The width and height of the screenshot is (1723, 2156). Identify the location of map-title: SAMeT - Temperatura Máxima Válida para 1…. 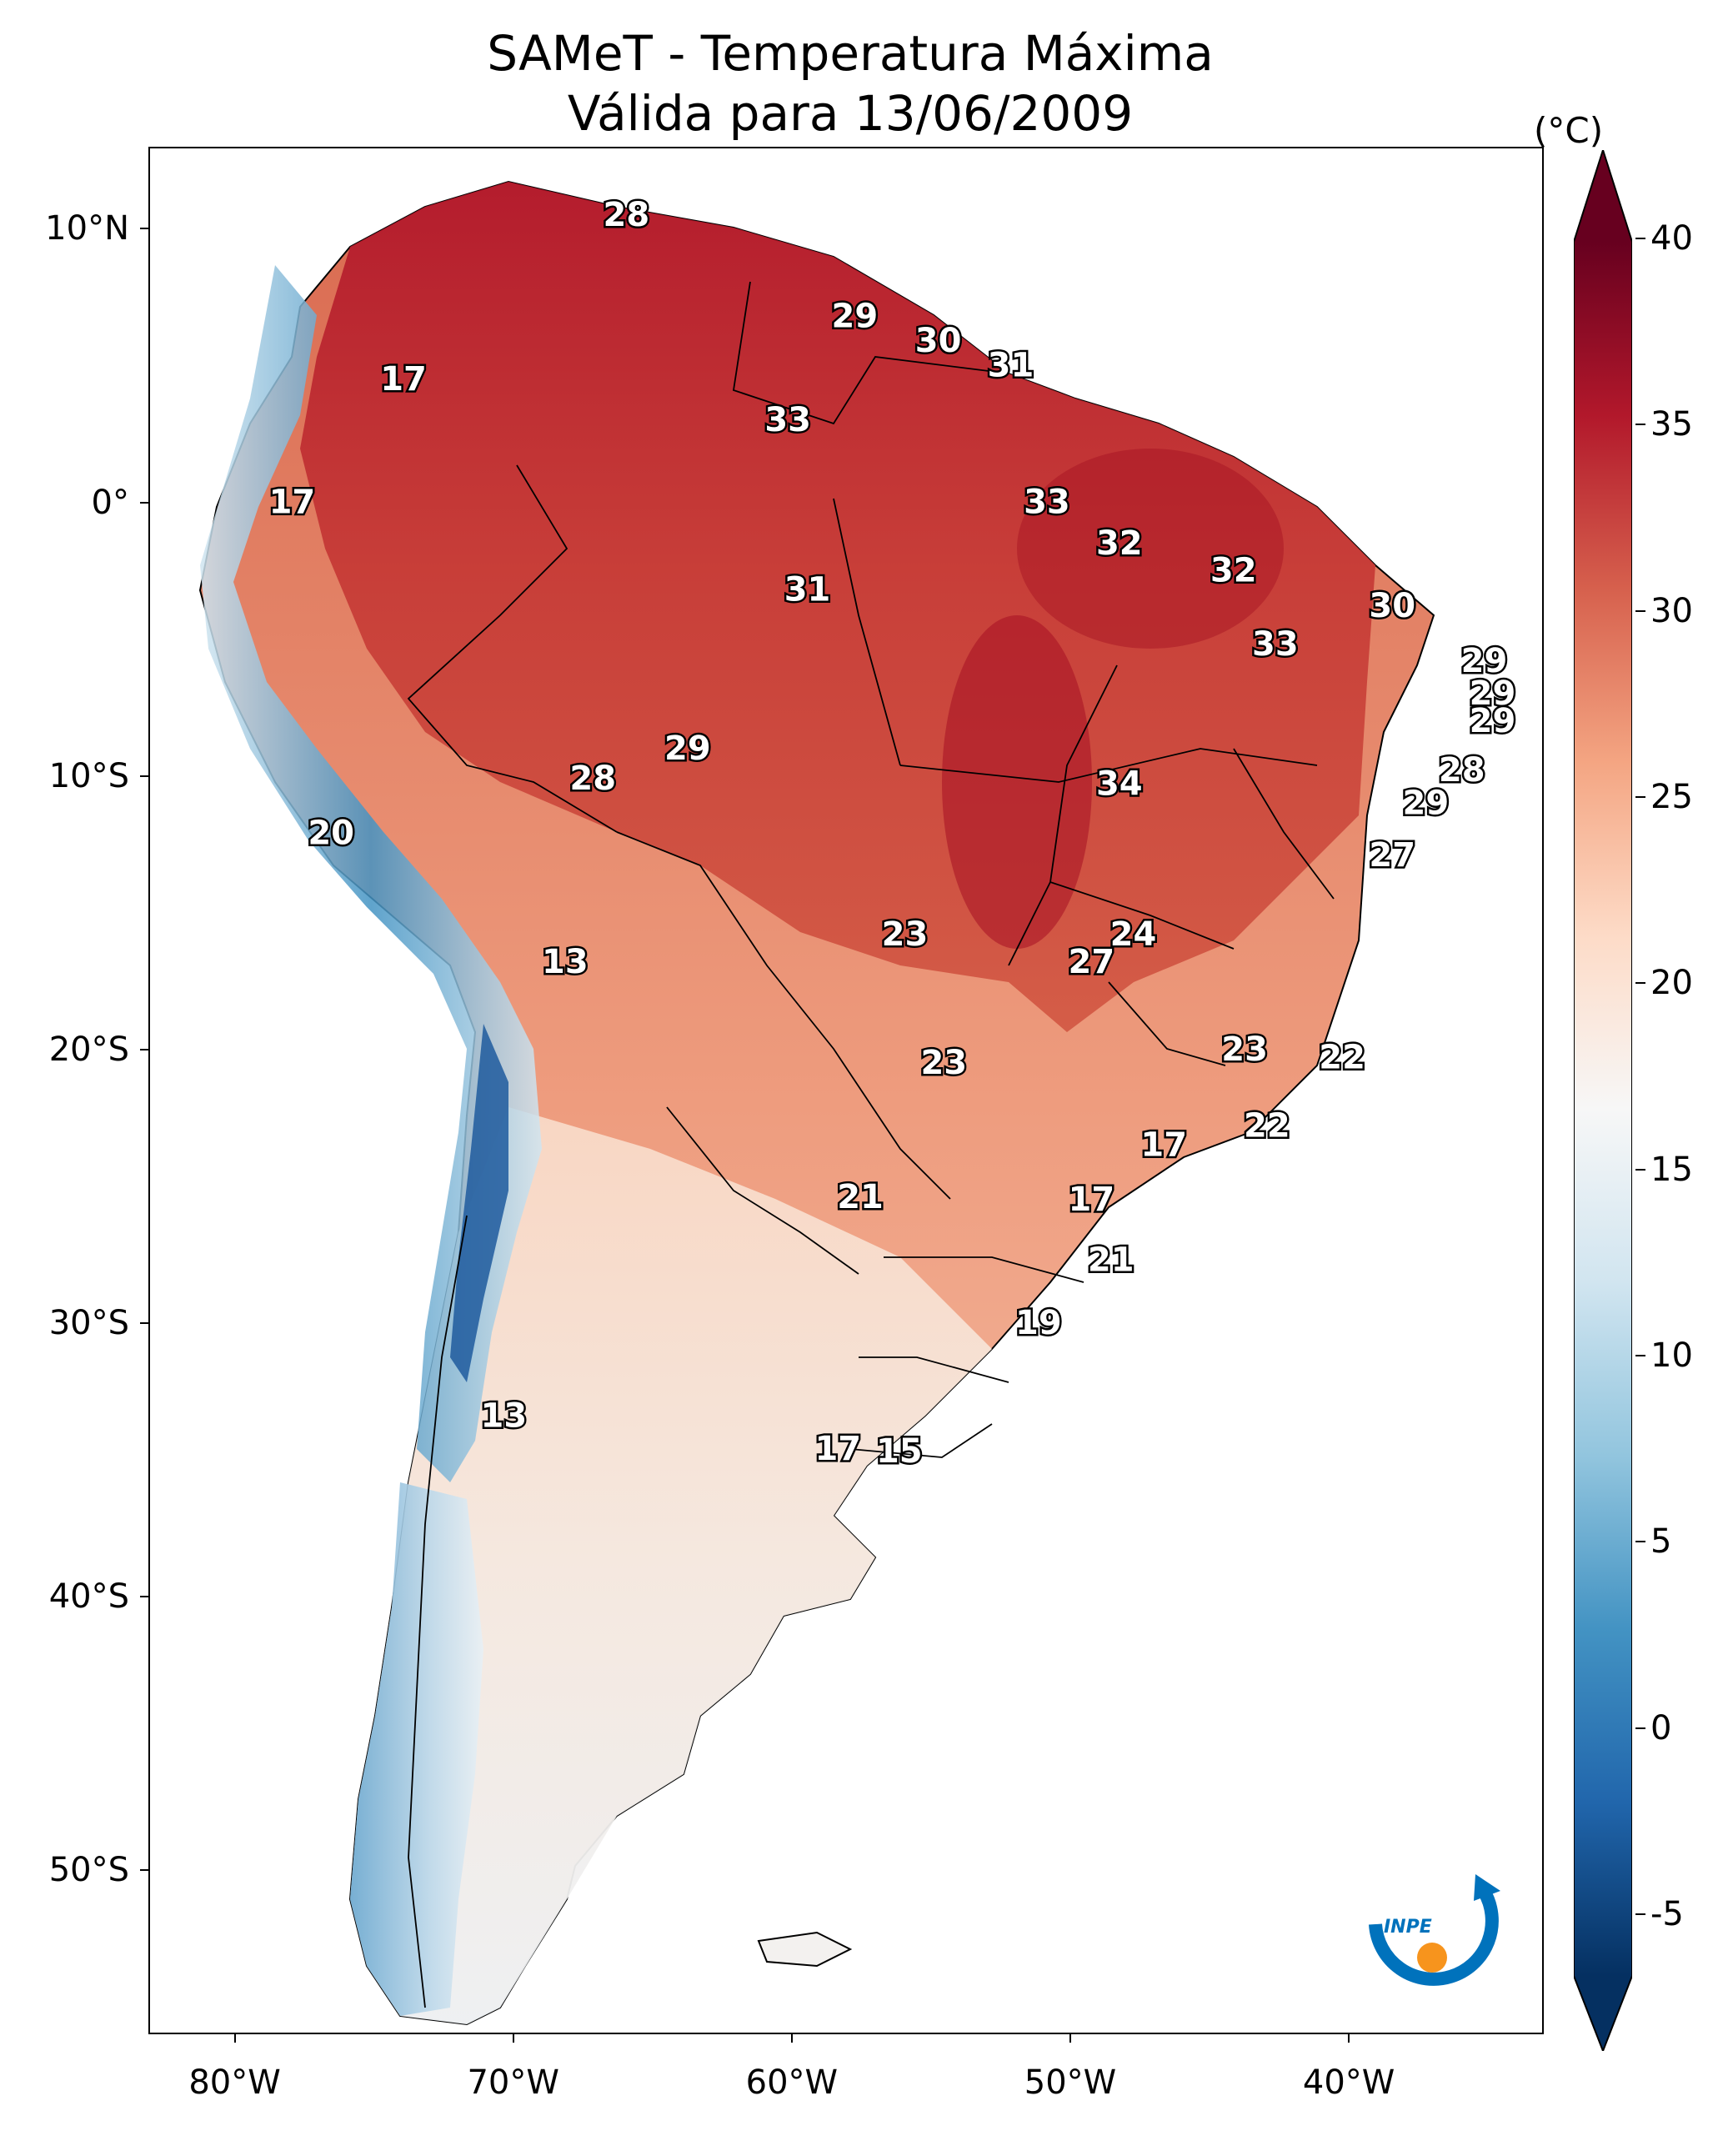
(850, 83).